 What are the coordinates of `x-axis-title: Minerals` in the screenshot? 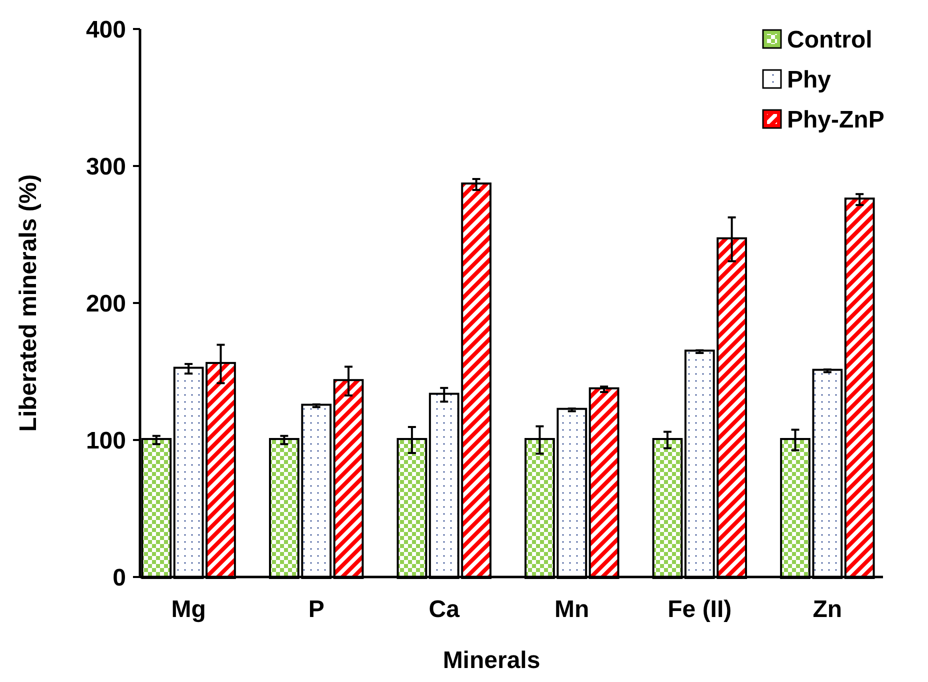 It's located at (491, 660).